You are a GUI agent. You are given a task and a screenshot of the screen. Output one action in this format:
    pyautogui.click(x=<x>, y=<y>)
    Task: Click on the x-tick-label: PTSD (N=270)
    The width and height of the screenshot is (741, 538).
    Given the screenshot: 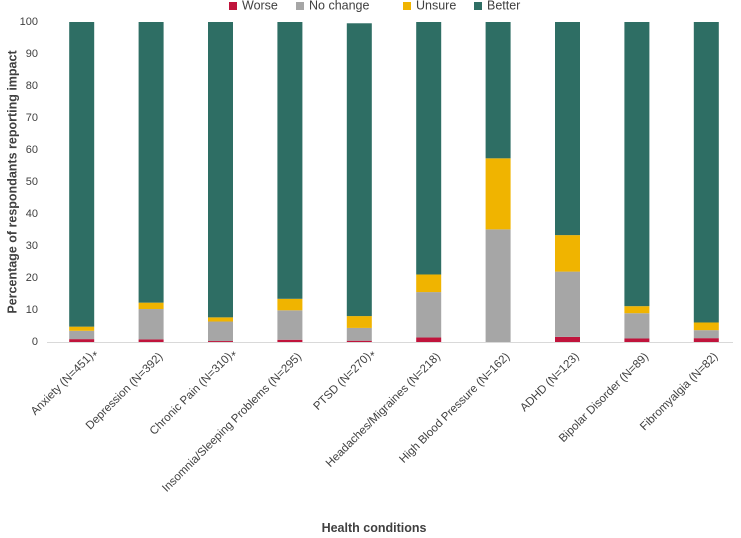 What is the action you would take?
    pyautogui.click(x=342, y=382)
    